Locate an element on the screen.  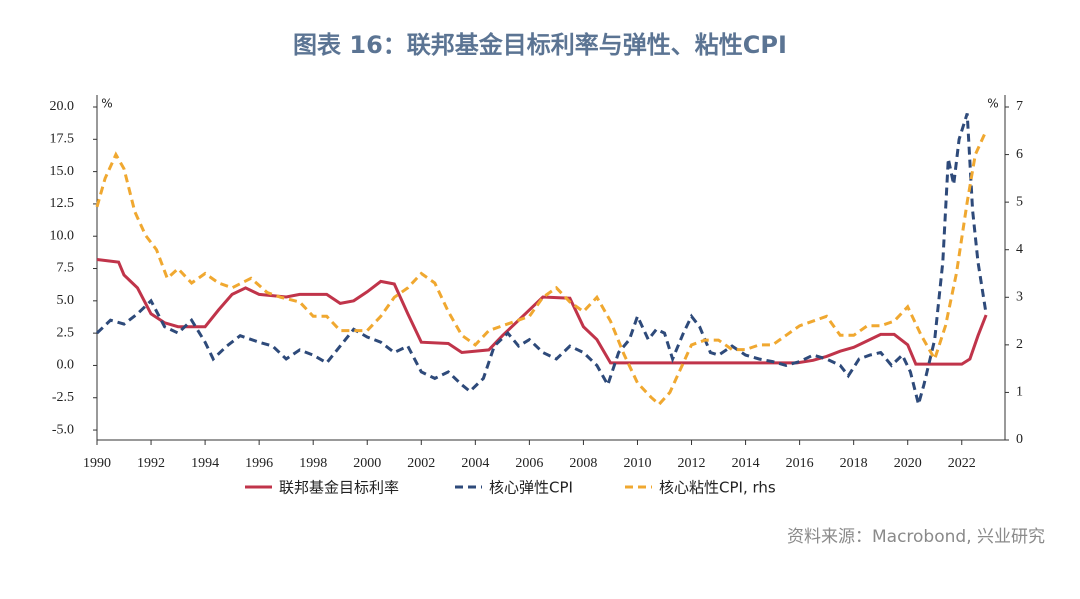
x-tick-label: 2000 is located at coordinates (367, 463).